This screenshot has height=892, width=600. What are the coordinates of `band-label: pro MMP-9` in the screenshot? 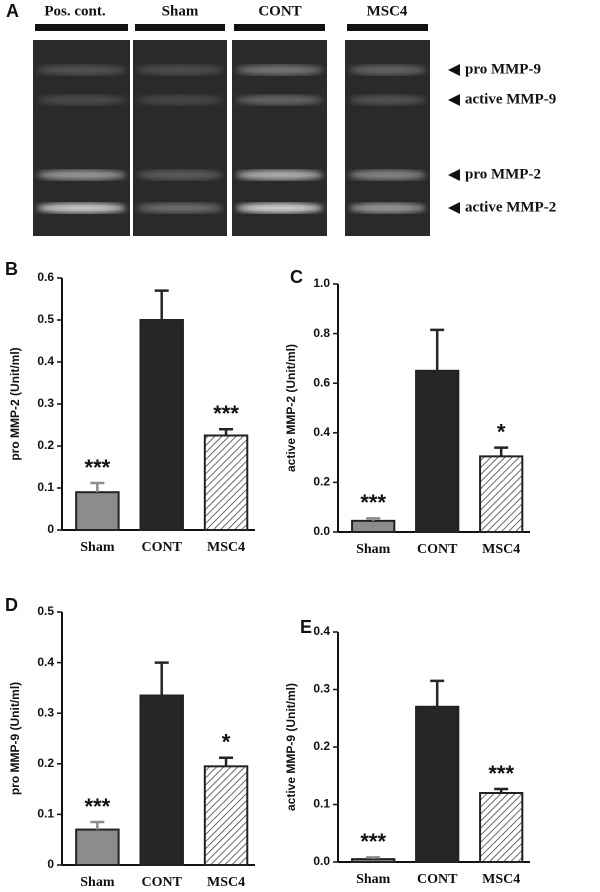 It's located at (503, 69).